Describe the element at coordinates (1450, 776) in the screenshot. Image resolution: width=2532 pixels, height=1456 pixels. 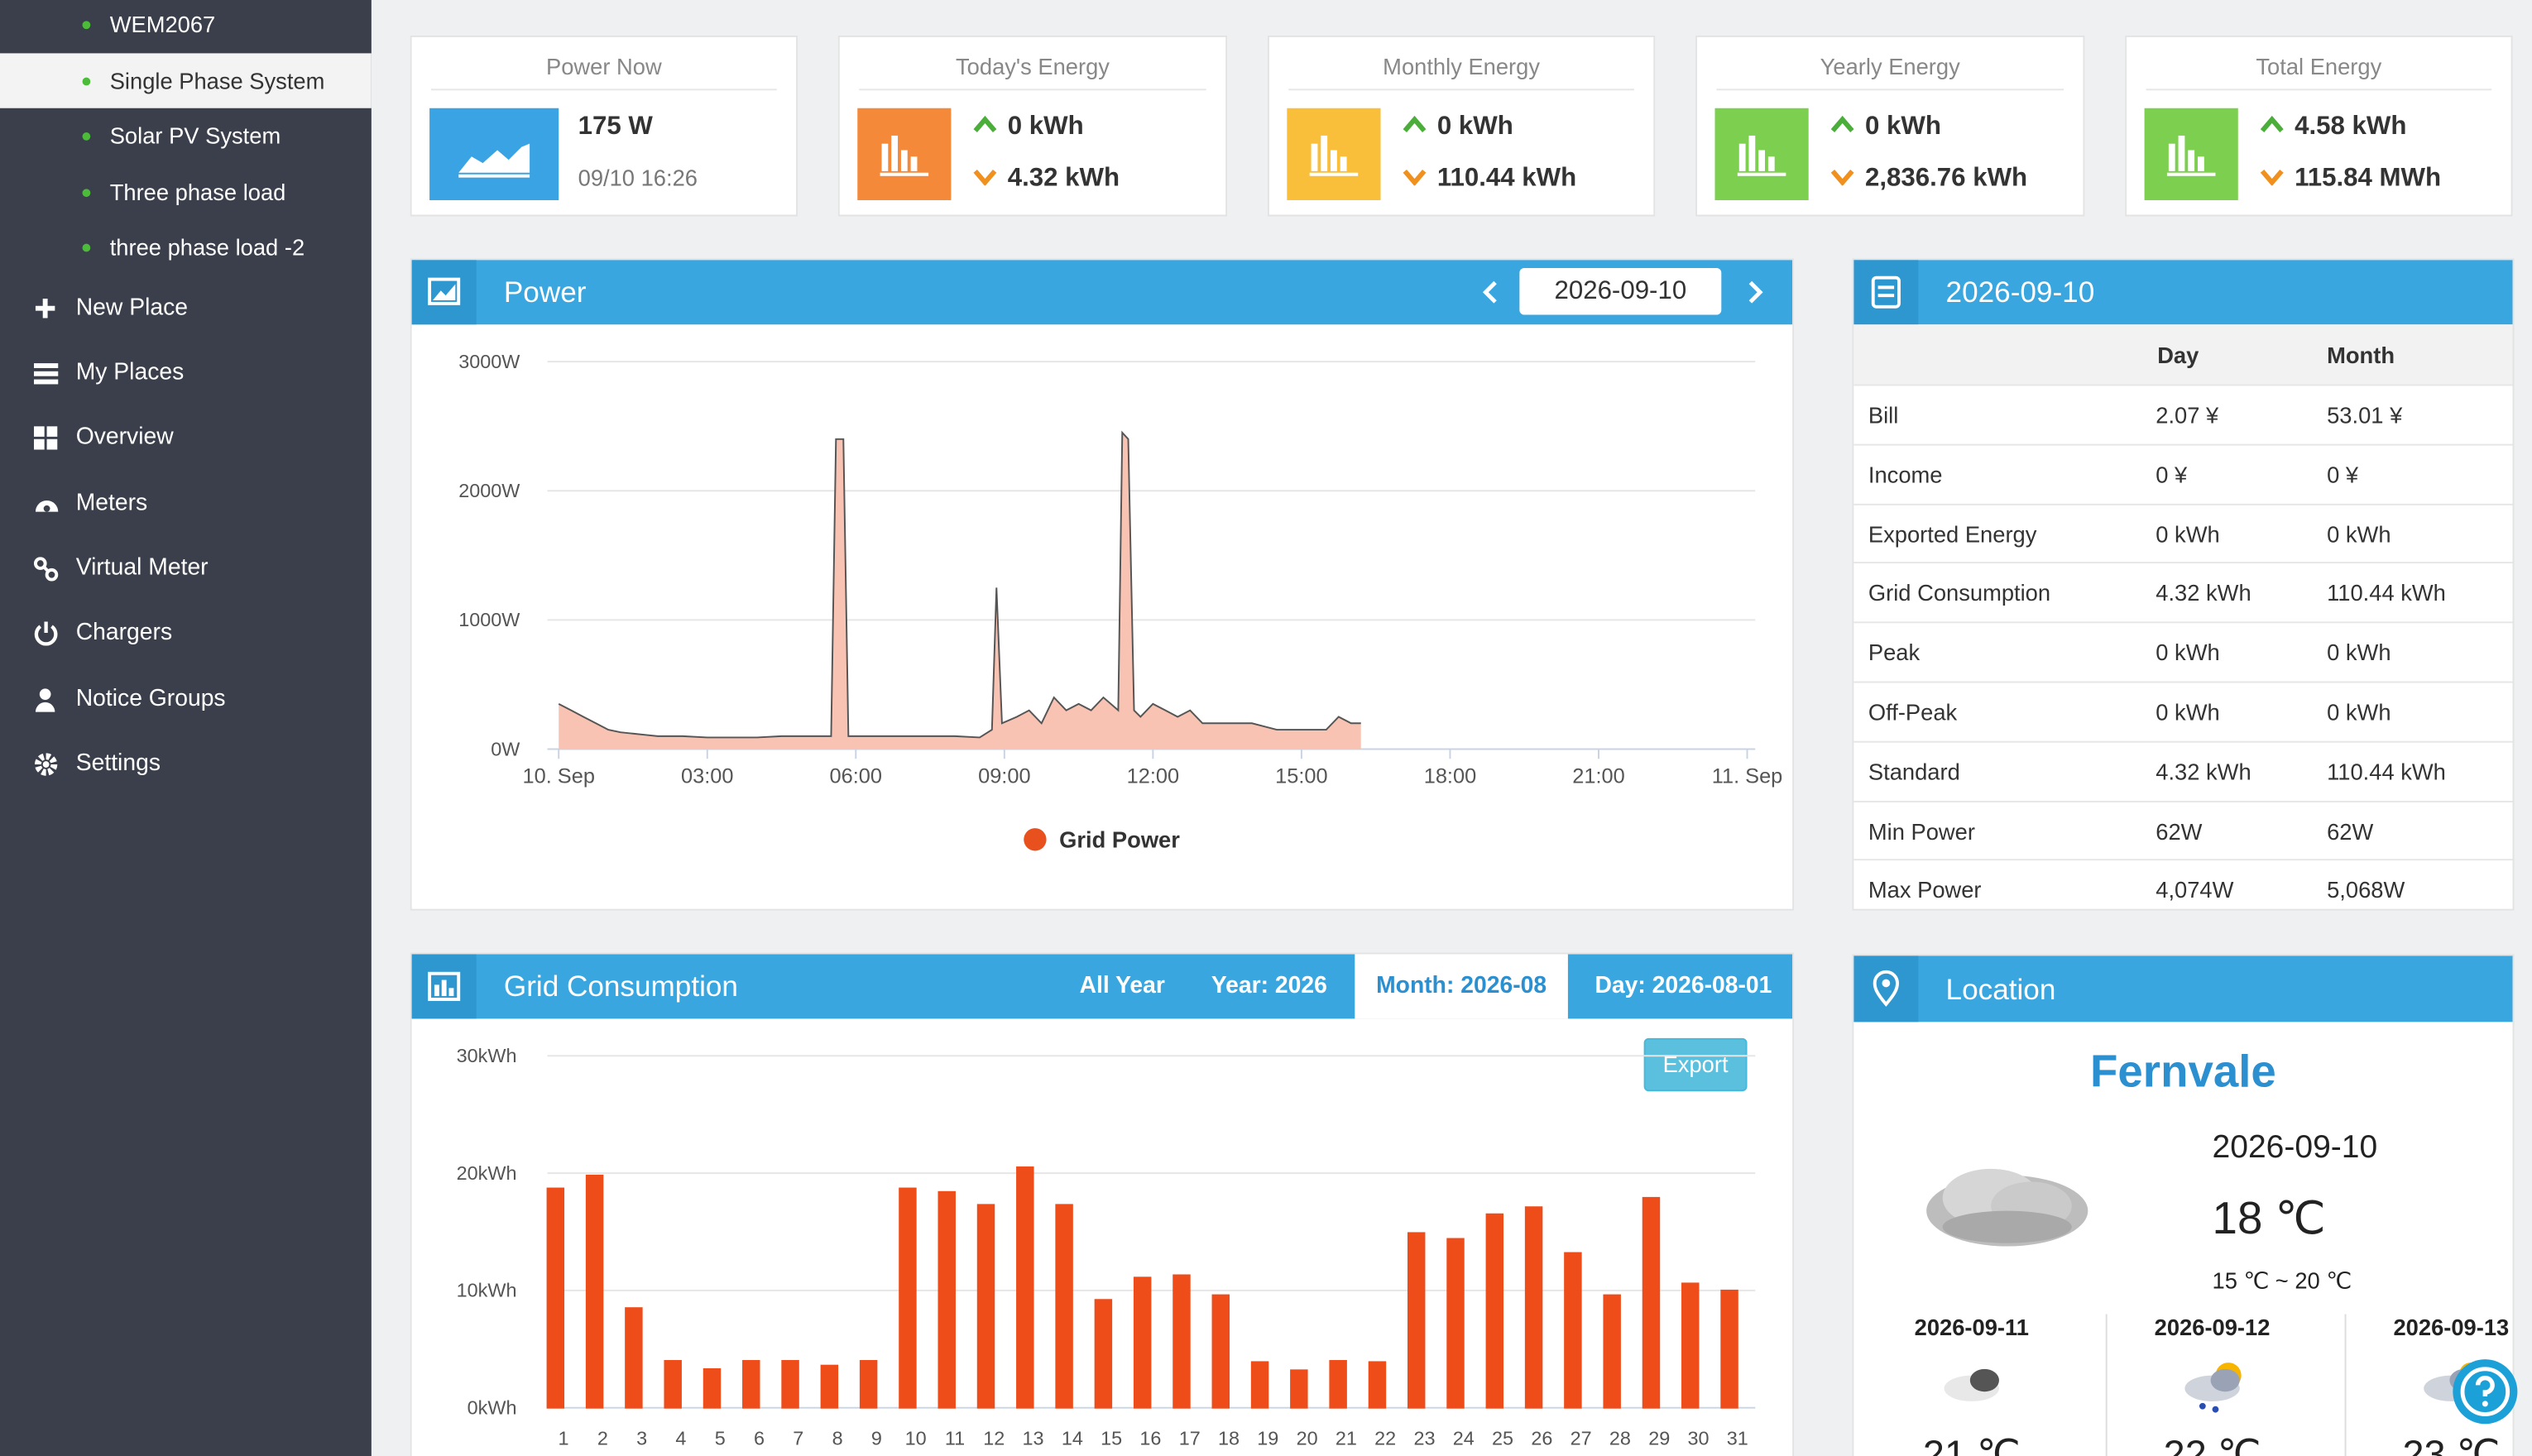
I see `x-tick-label: 18:00` at that location.